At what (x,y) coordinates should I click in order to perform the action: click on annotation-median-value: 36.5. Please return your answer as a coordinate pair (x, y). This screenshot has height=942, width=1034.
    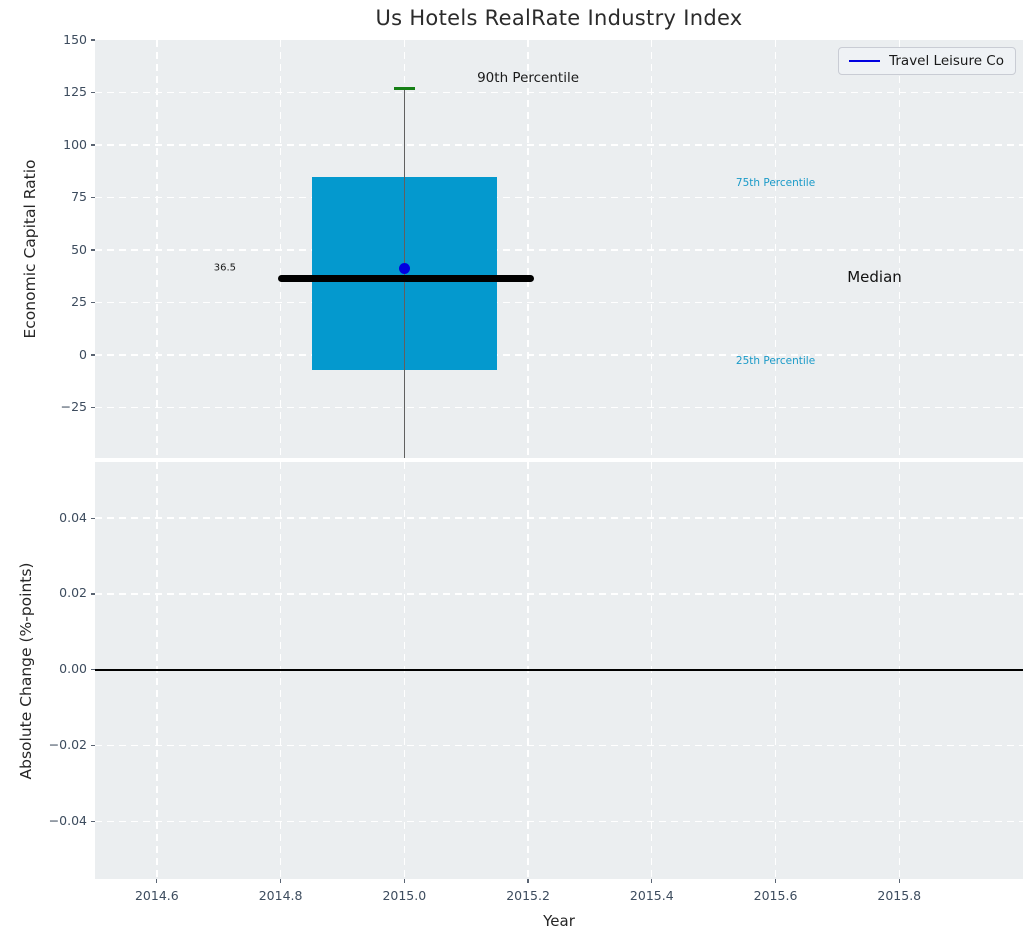
    Looking at the image, I should click on (225, 268).